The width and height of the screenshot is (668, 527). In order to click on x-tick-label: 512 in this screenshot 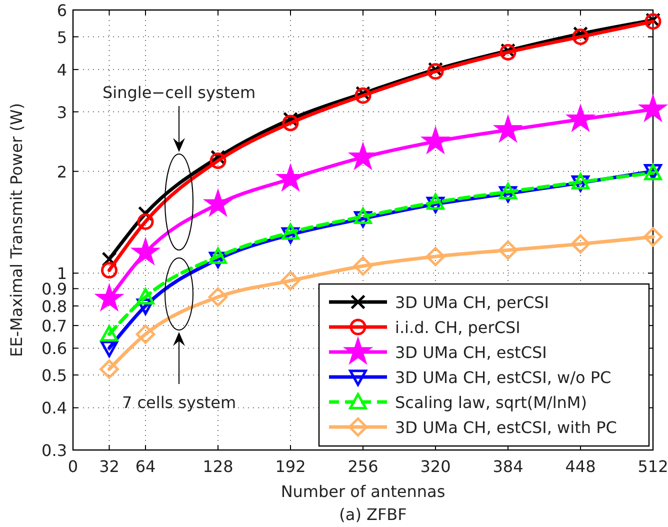, I will do `click(653, 466)`.